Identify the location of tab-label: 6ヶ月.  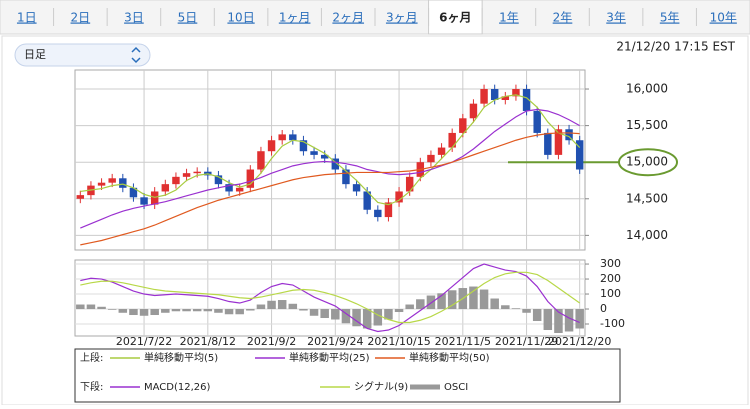
(455, 18).